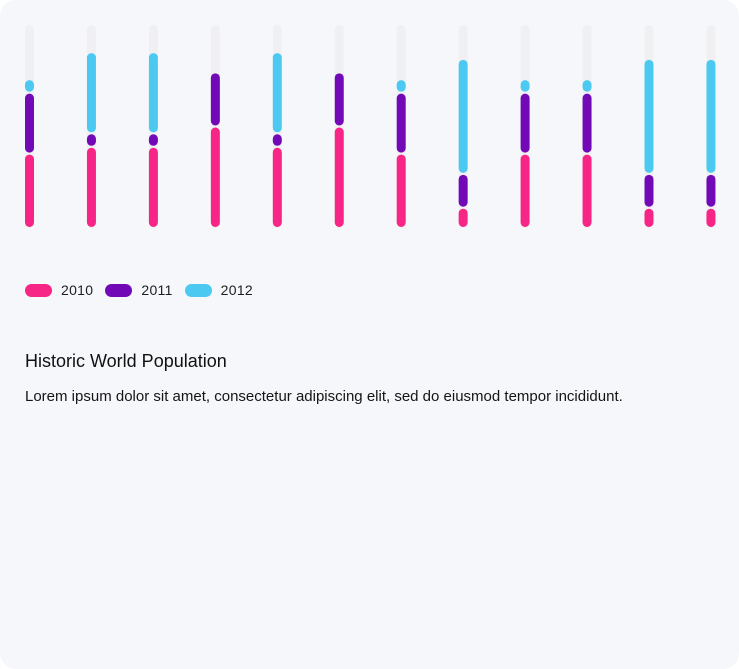 This screenshot has width=739, height=669. What do you see at coordinates (219, 290) in the screenshot?
I see `legend-item-2012: 2012` at bounding box center [219, 290].